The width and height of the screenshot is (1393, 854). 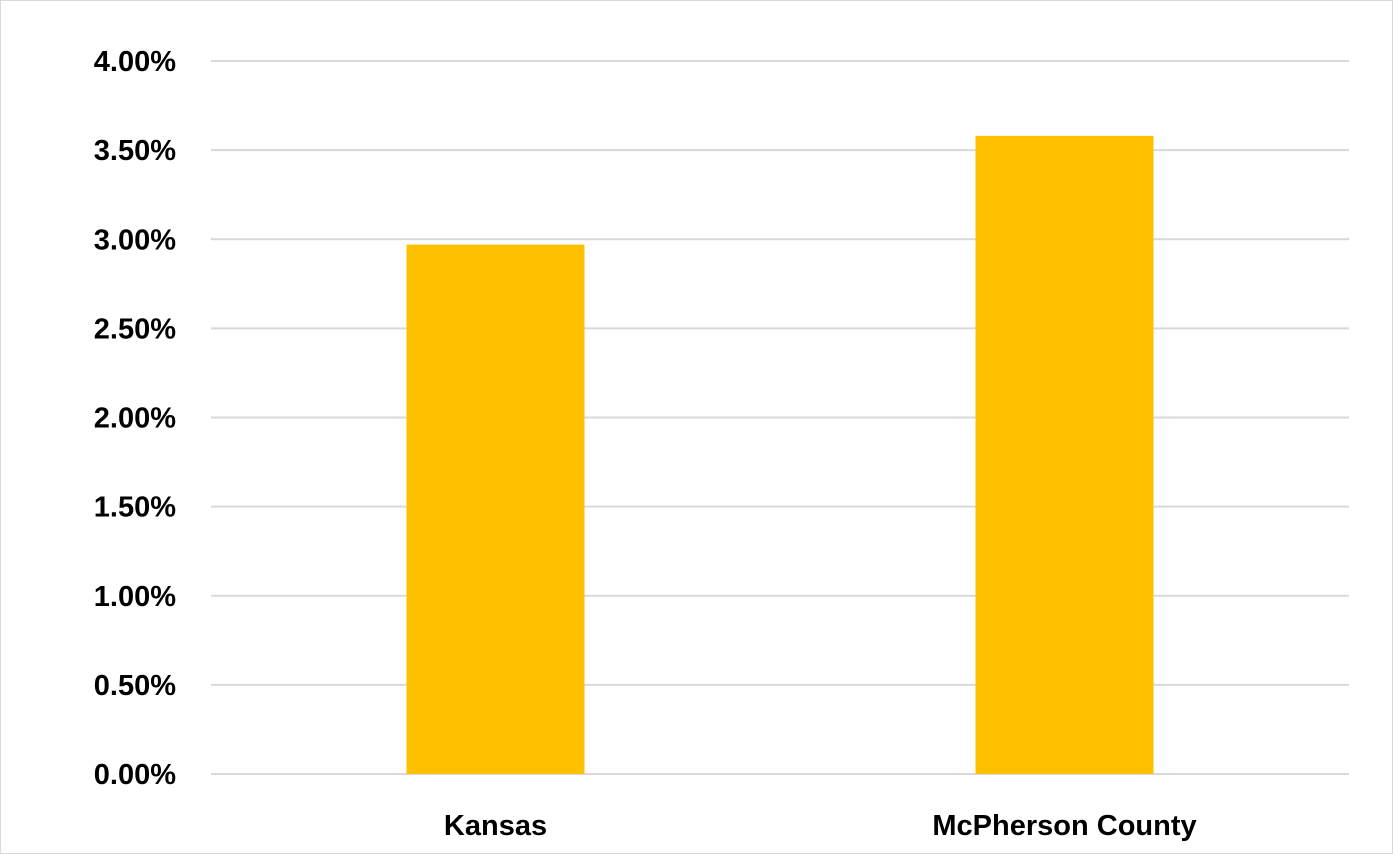 What do you see at coordinates (135, 508) in the screenshot?
I see `y-tick-label: 1.50%` at bounding box center [135, 508].